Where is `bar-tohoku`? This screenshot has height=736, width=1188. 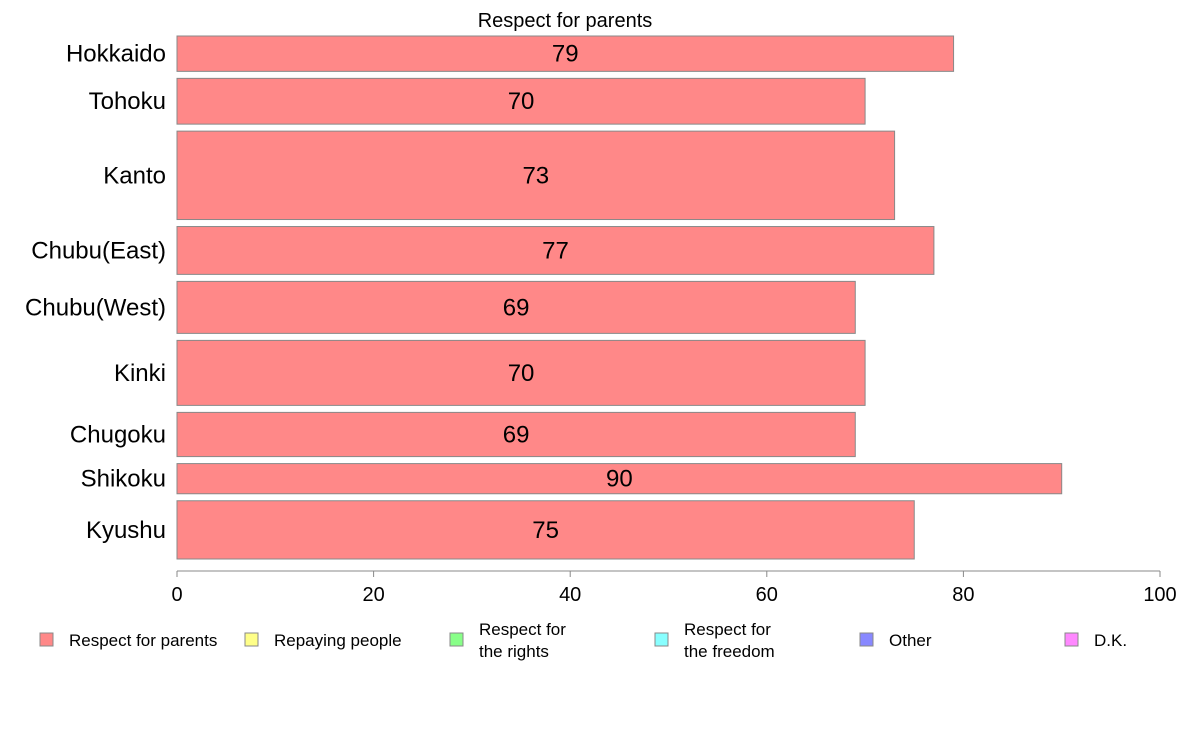 bar-tohoku is located at coordinates (521, 101).